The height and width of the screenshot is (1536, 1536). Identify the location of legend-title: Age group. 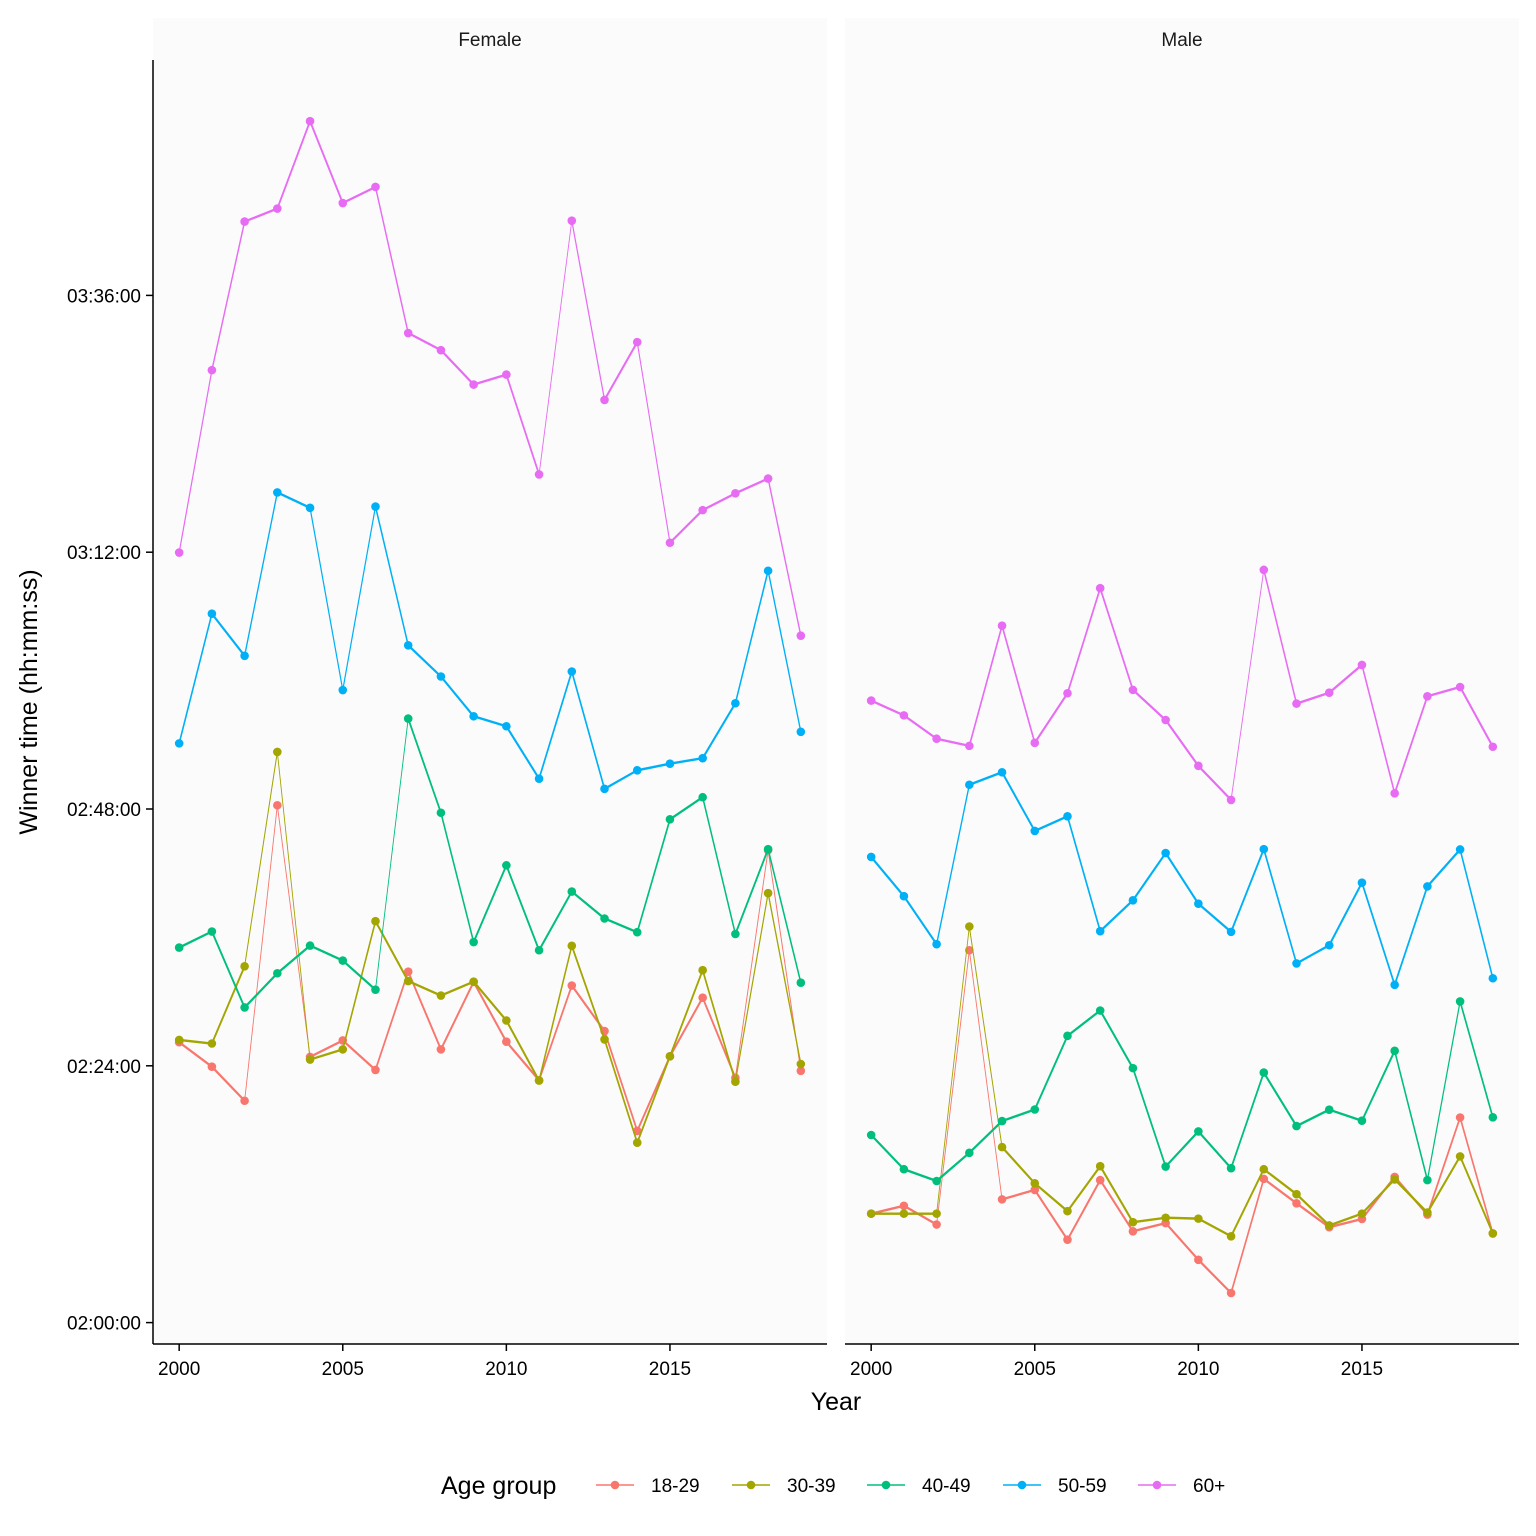
(498, 1486).